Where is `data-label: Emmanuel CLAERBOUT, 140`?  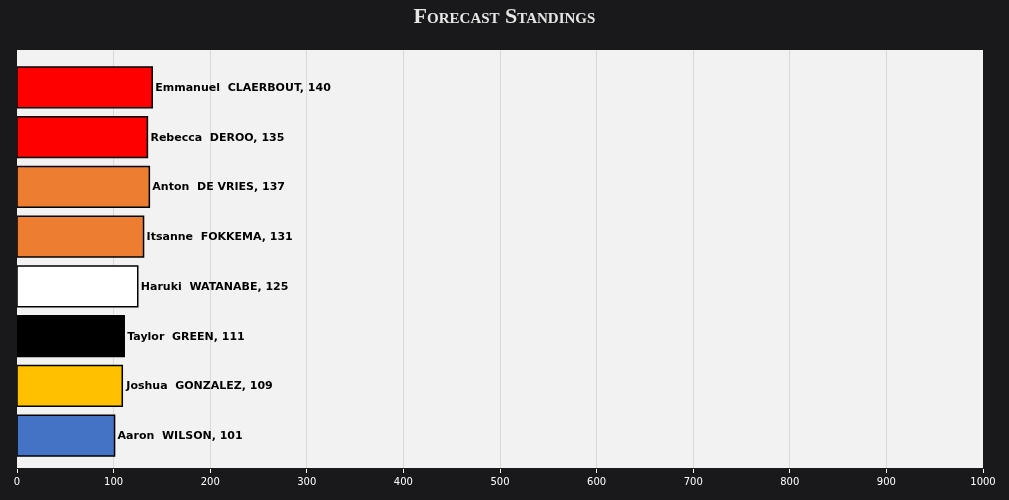 data-label: Emmanuel CLAERBOUT, 140 is located at coordinates (243, 87).